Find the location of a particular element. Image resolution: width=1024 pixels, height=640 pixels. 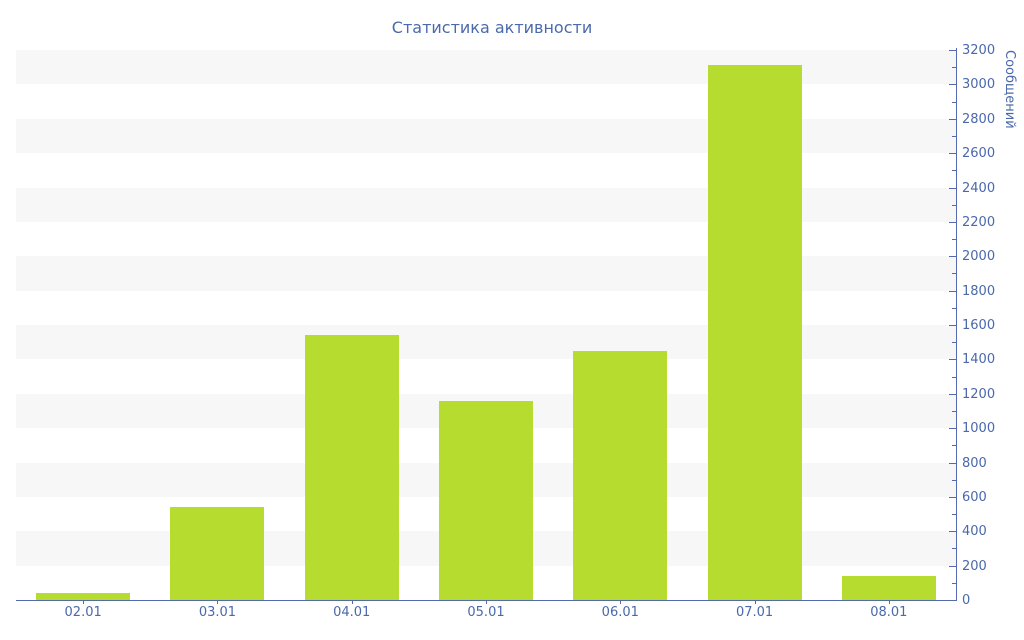

y-axis-label: 2000 is located at coordinates (979, 257).